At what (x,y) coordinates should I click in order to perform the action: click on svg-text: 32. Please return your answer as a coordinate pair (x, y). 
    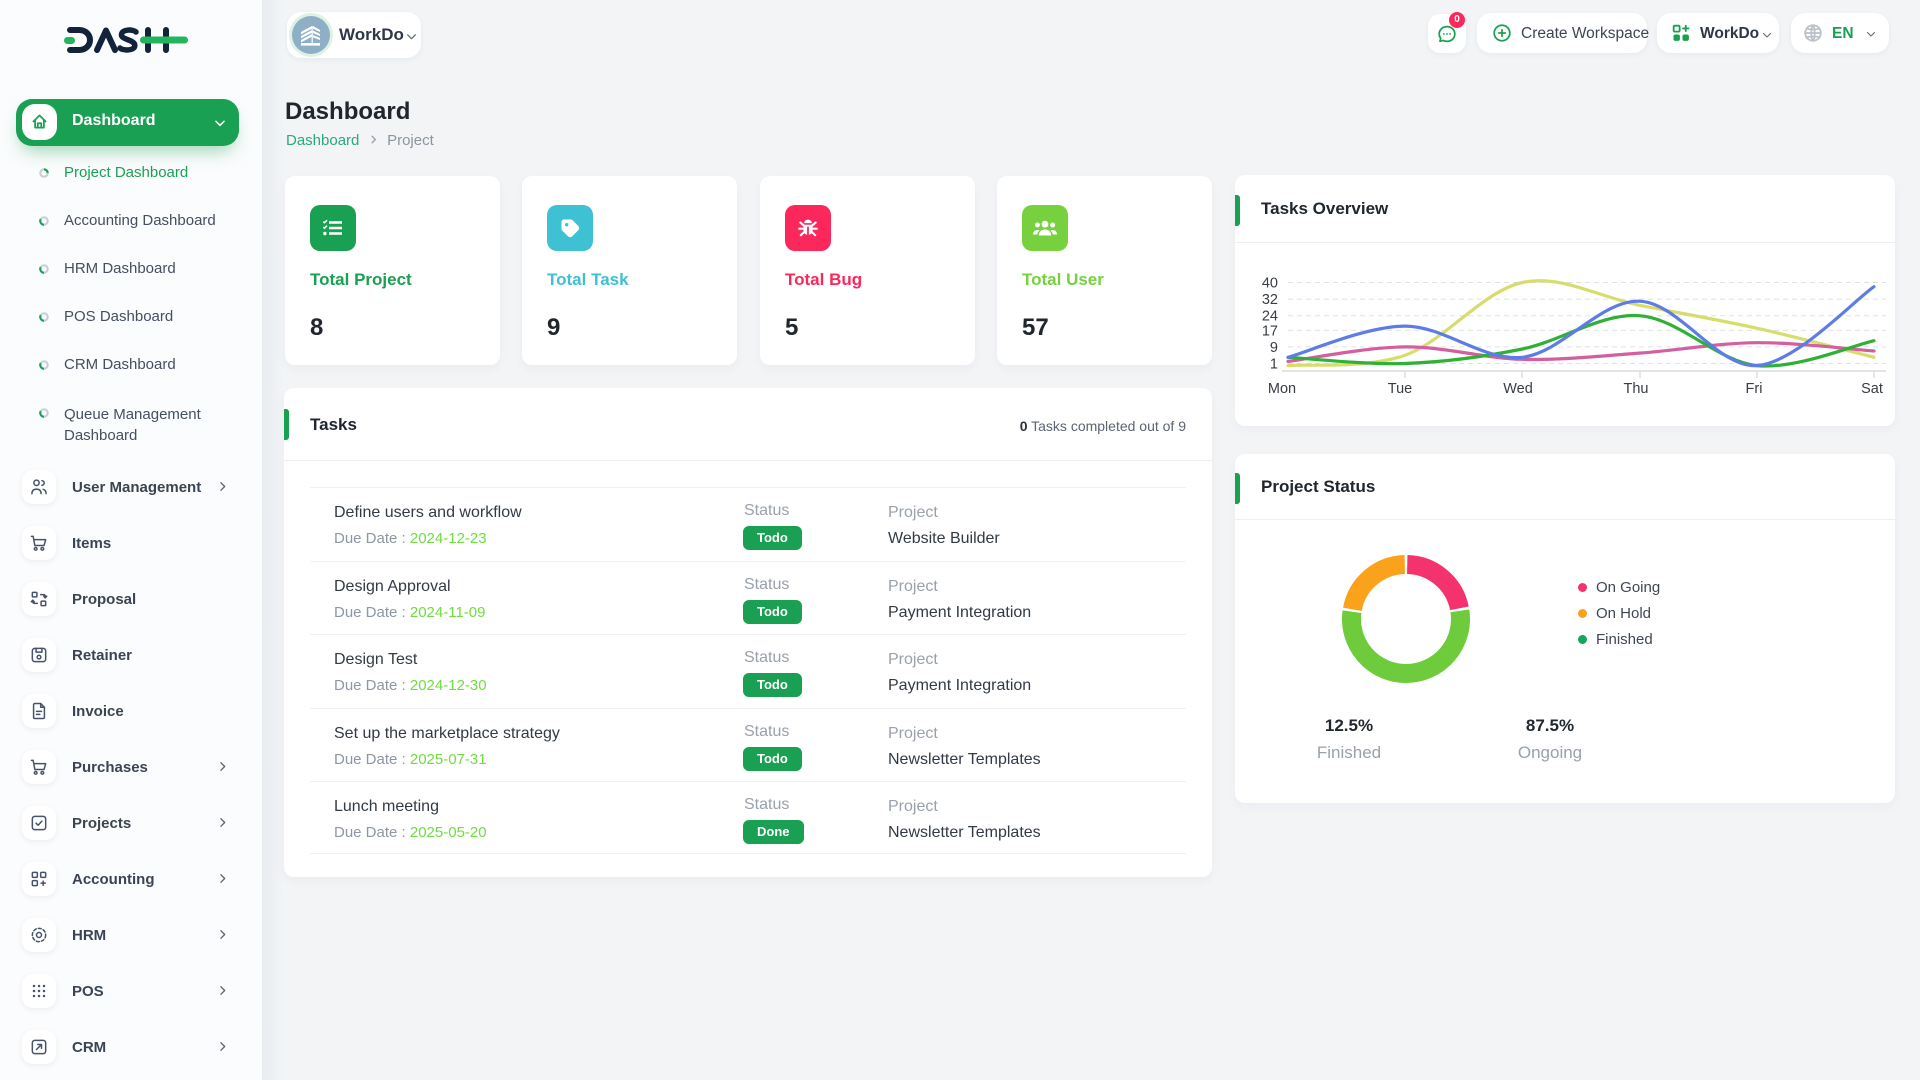
    Looking at the image, I should click on (1270, 300).